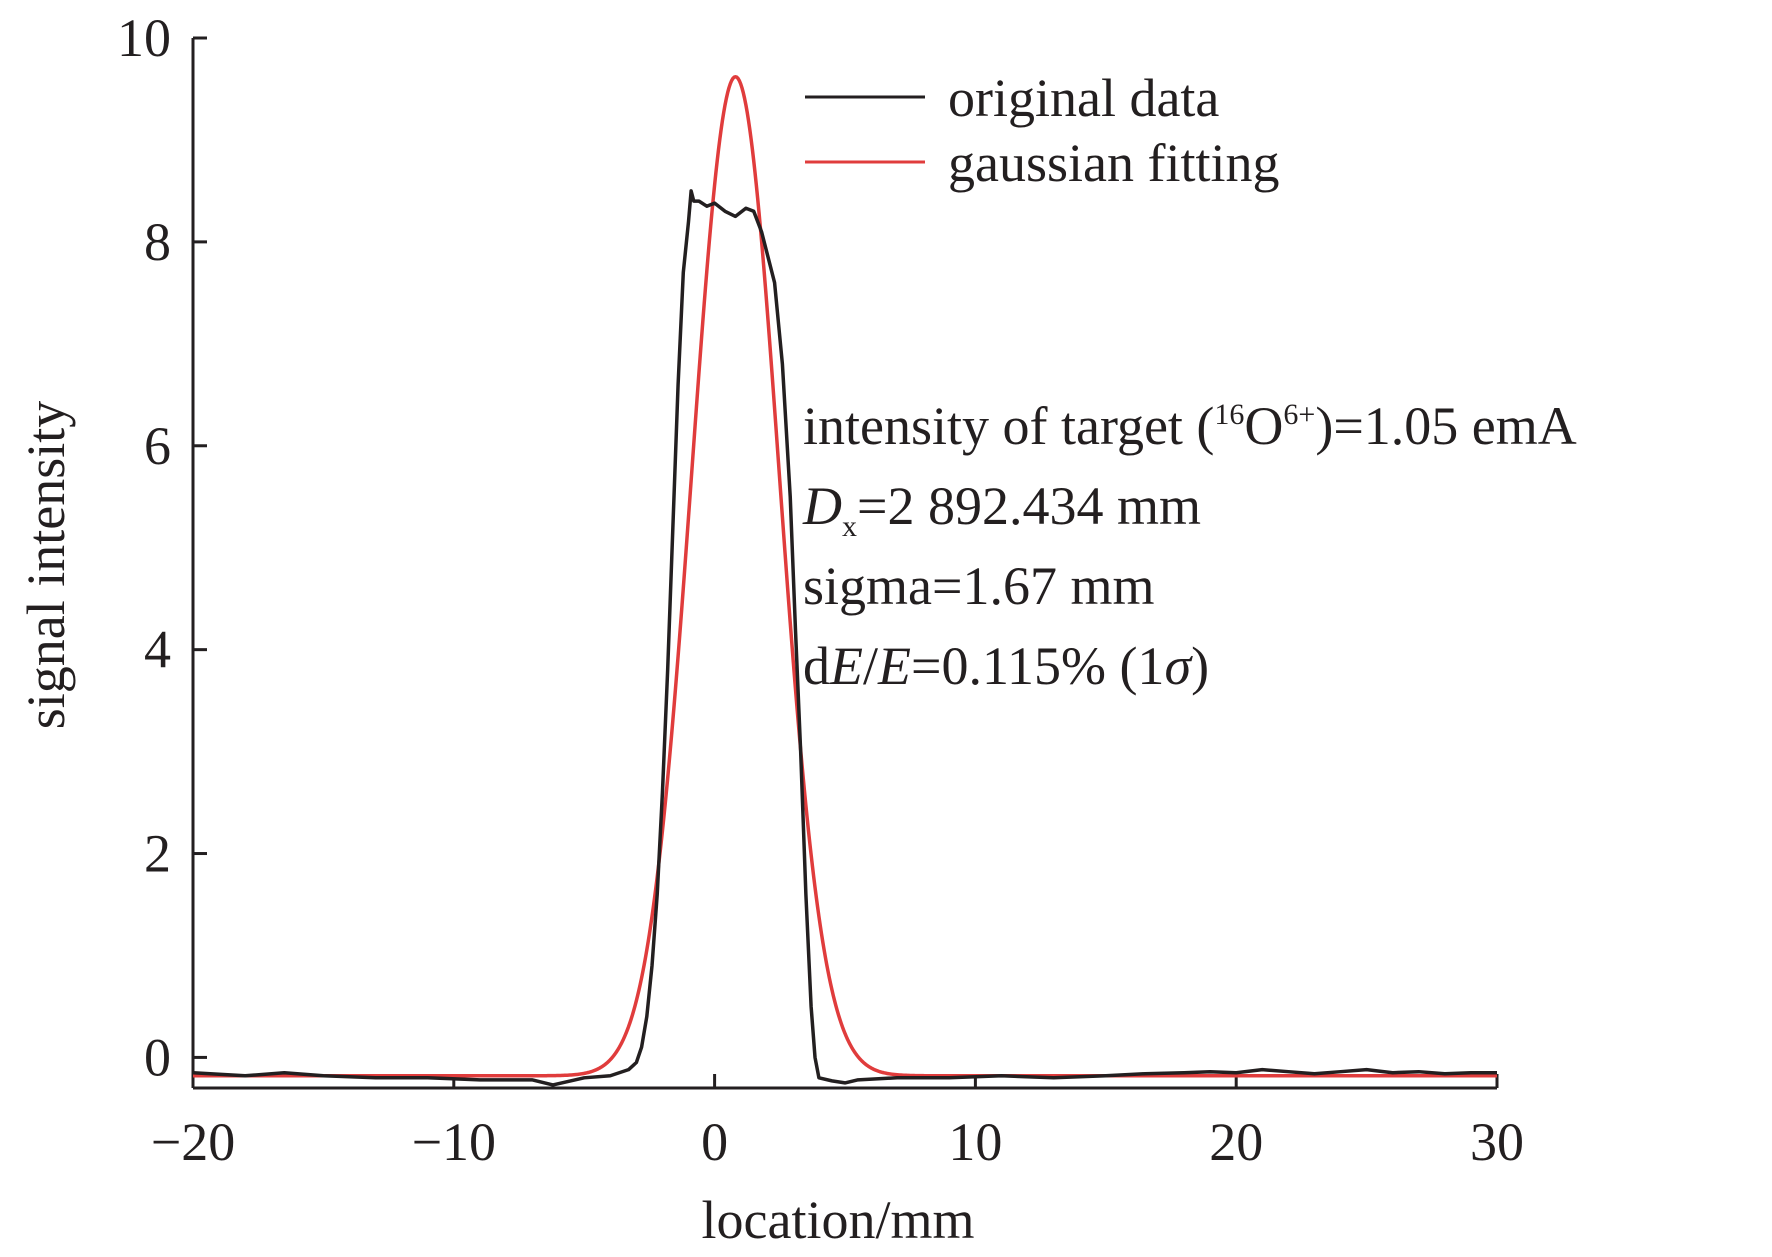 This screenshot has width=1772, height=1257. Describe the element at coordinates (849, 526) in the screenshot. I see `anno-dx-subscript: x` at that location.